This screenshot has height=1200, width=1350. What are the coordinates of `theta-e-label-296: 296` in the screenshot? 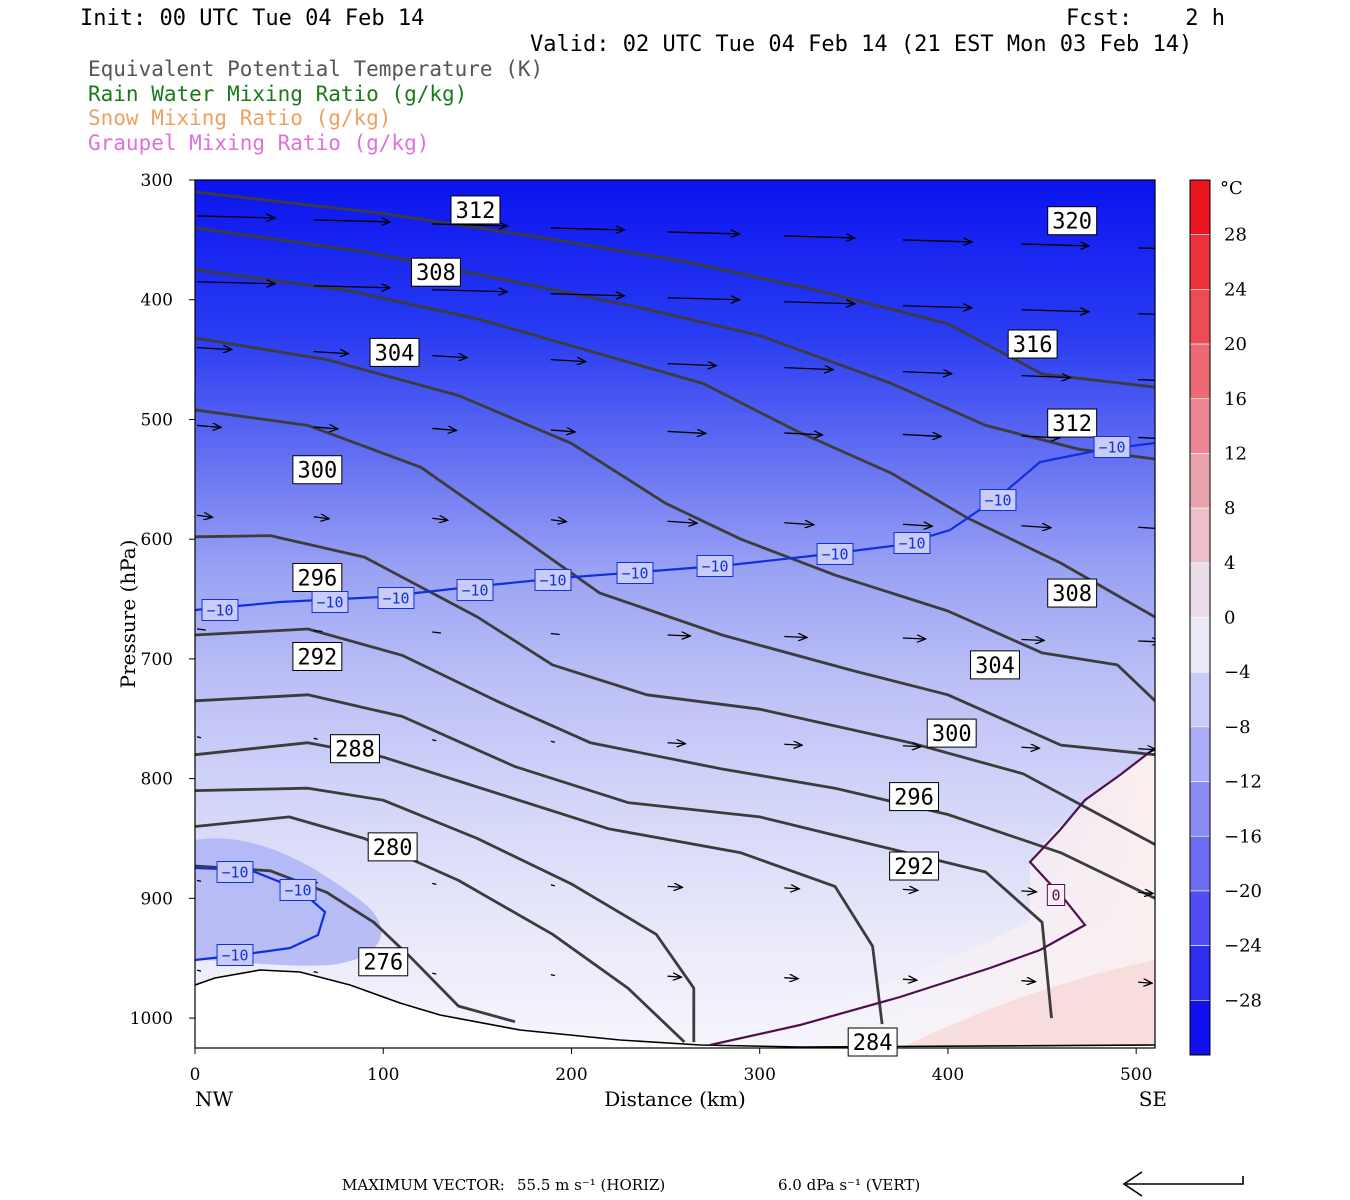 It's located at (317, 577).